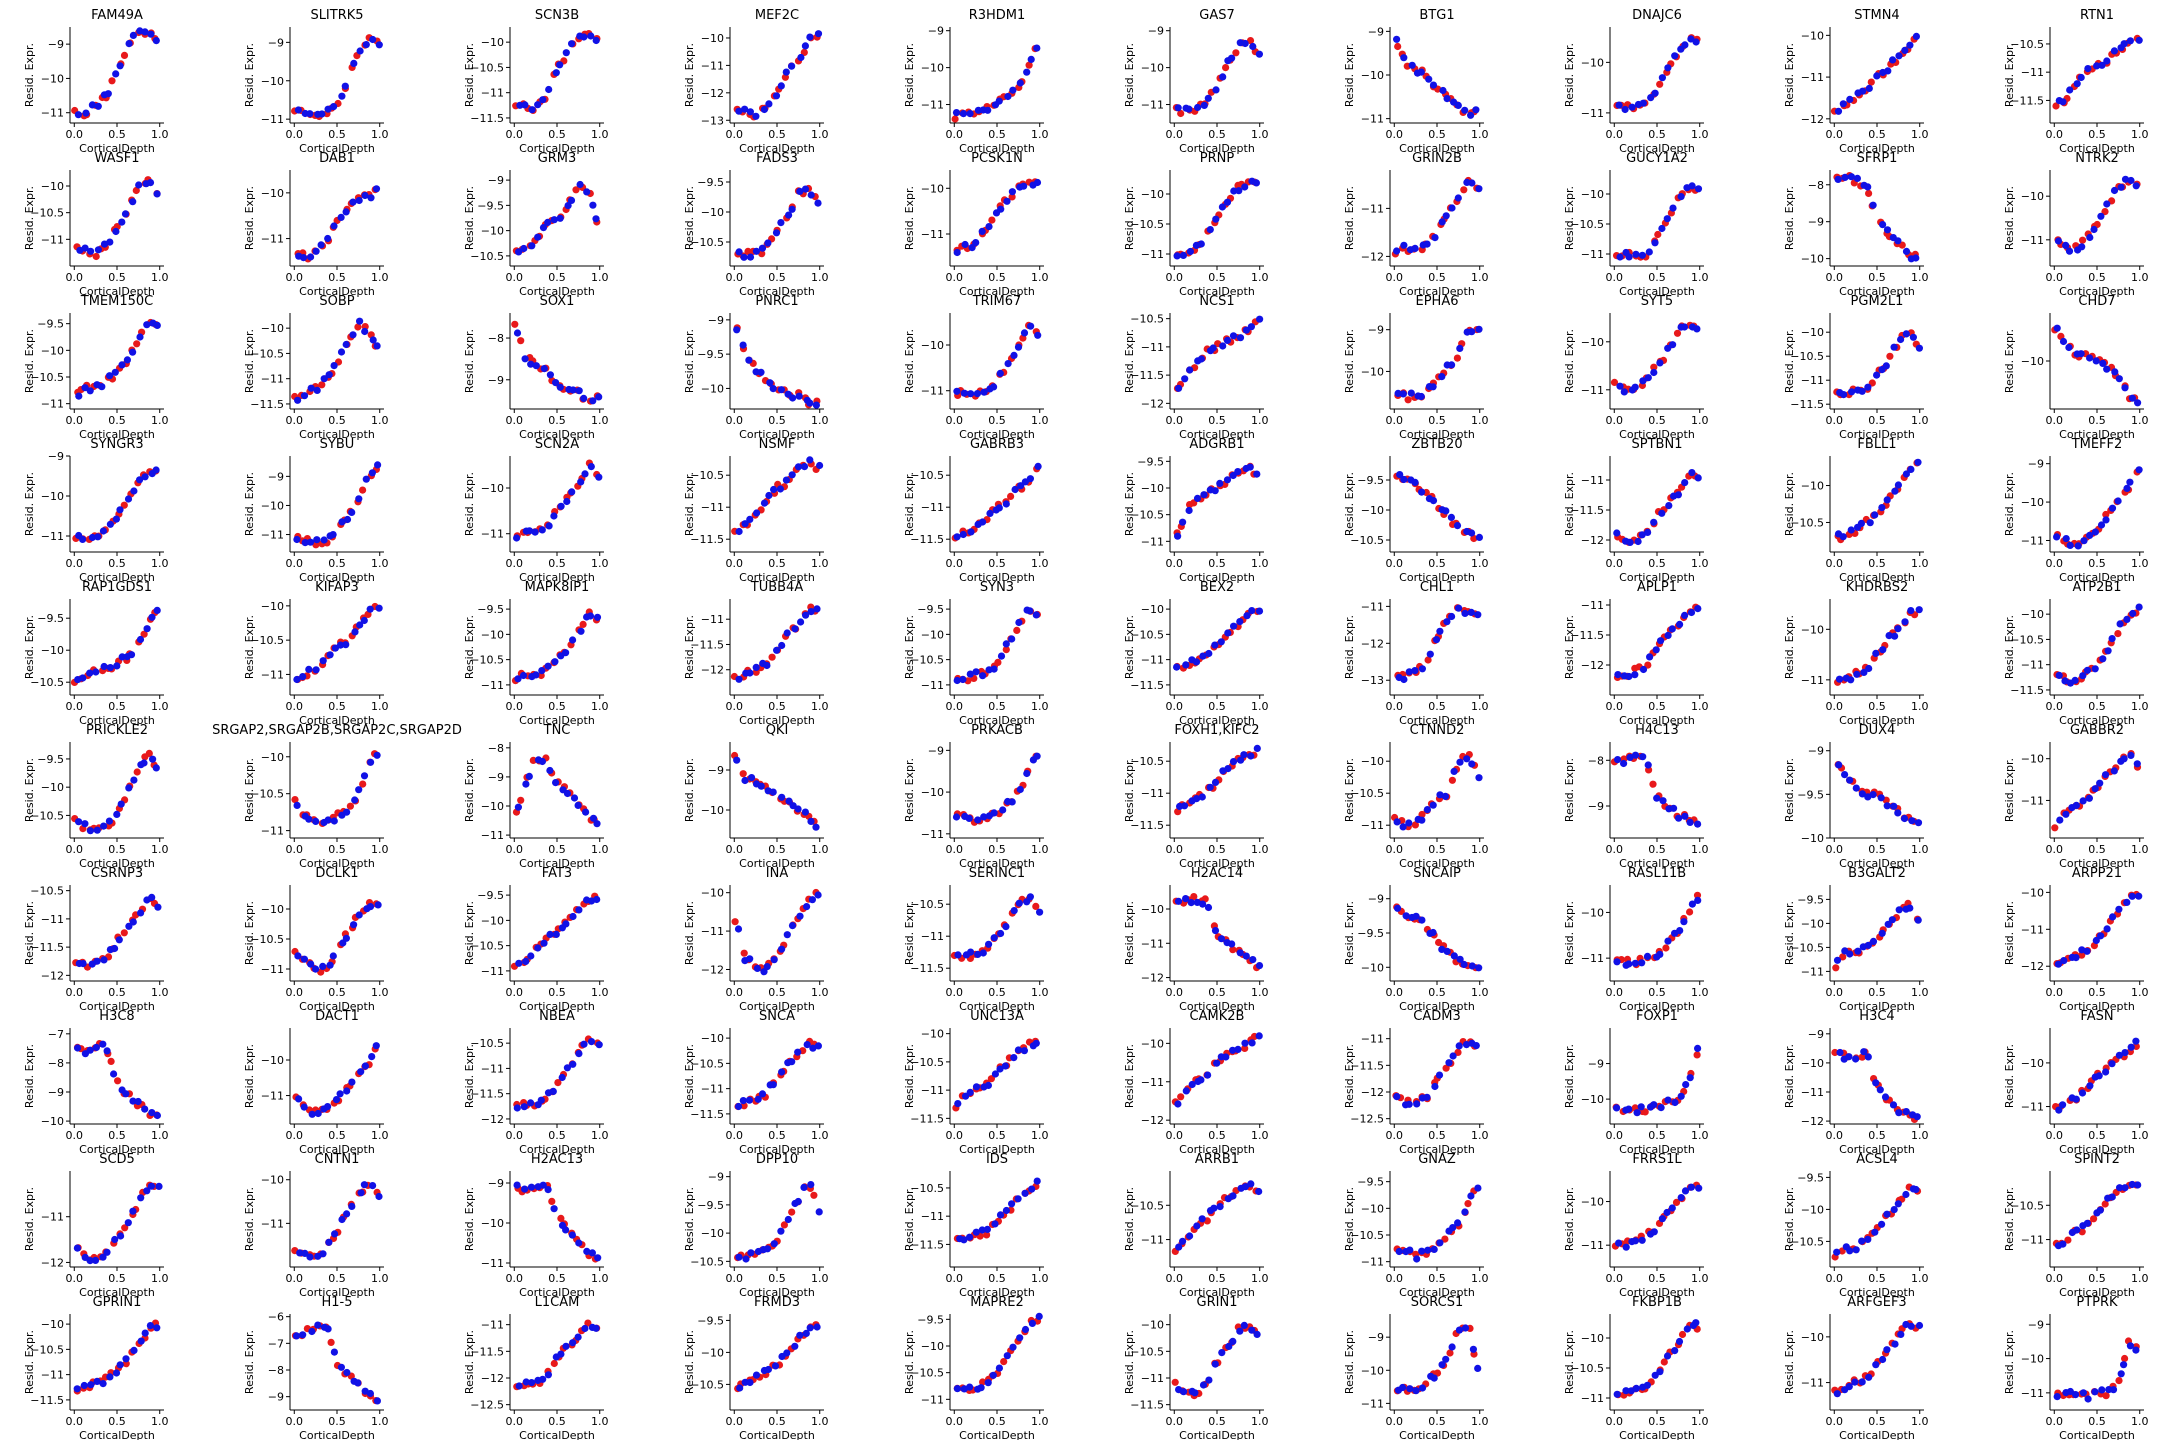 The height and width of the screenshot is (1440, 2160). What do you see at coordinates (117, 1302) in the screenshot?
I see `subplot-title: GPRIN1` at bounding box center [117, 1302].